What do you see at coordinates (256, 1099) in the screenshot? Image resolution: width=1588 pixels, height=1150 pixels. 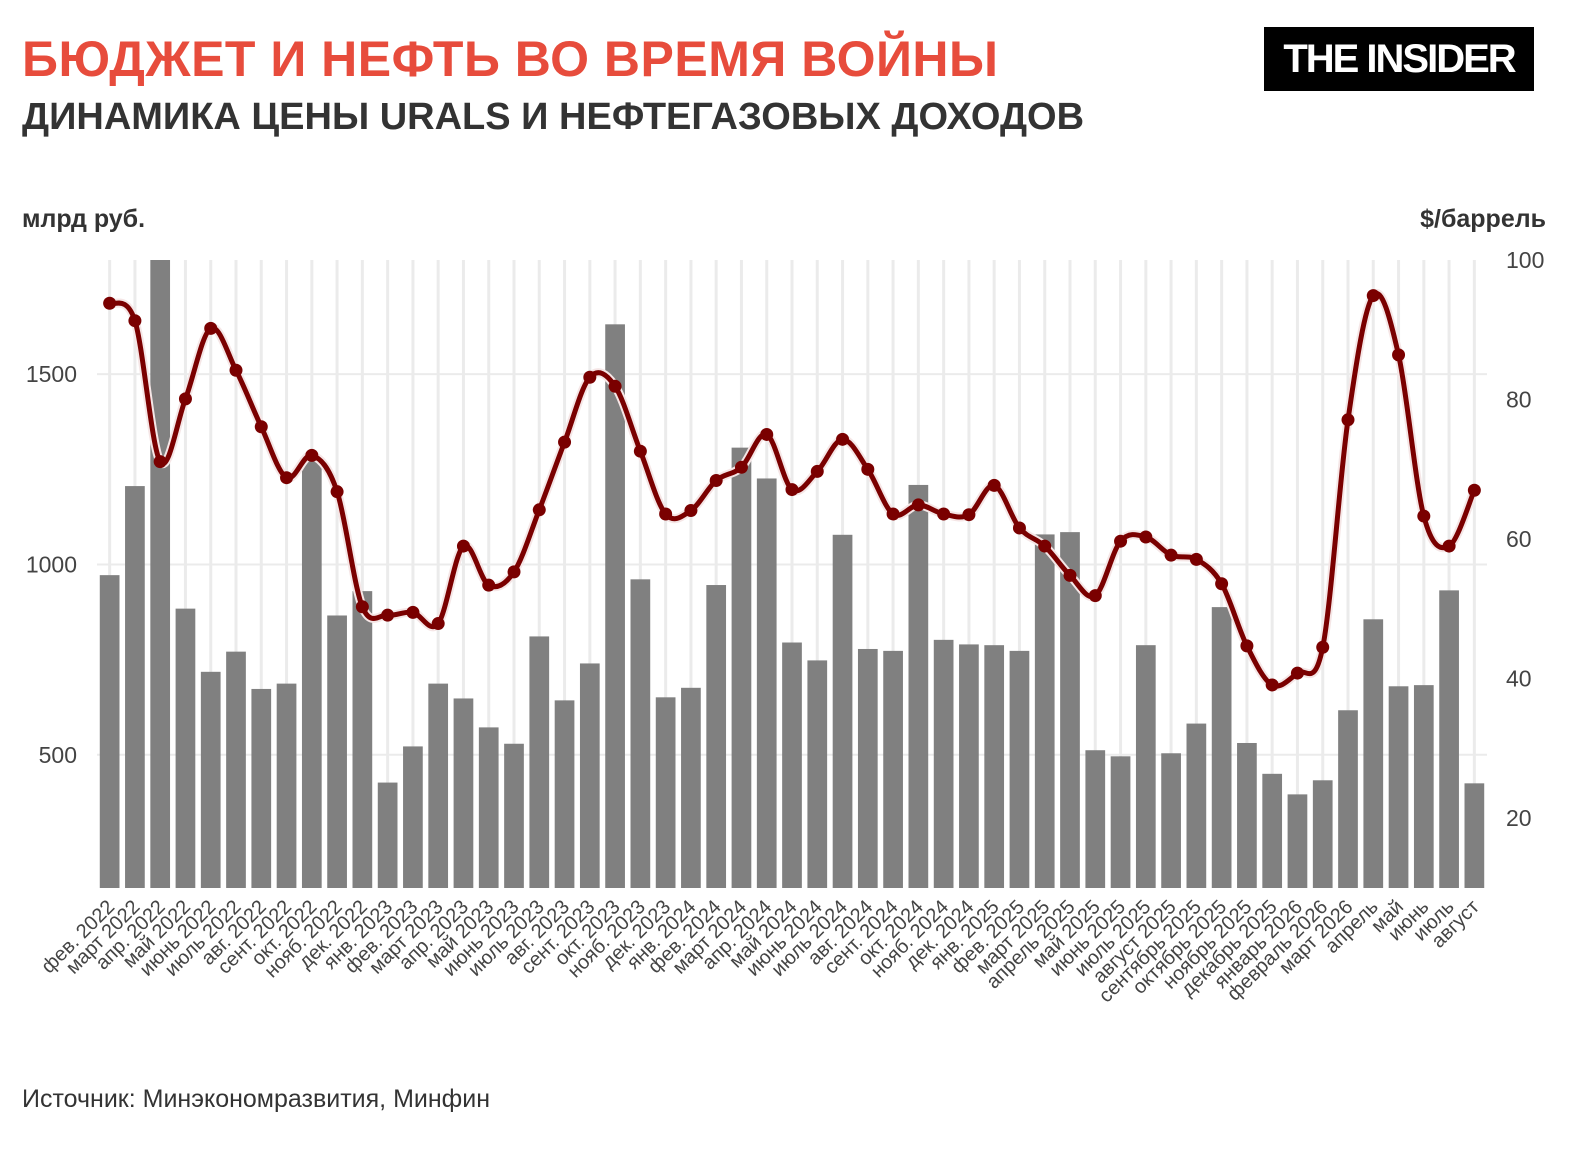 I see `source-note: Источник: Минэкономразвития, Минфин` at bounding box center [256, 1099].